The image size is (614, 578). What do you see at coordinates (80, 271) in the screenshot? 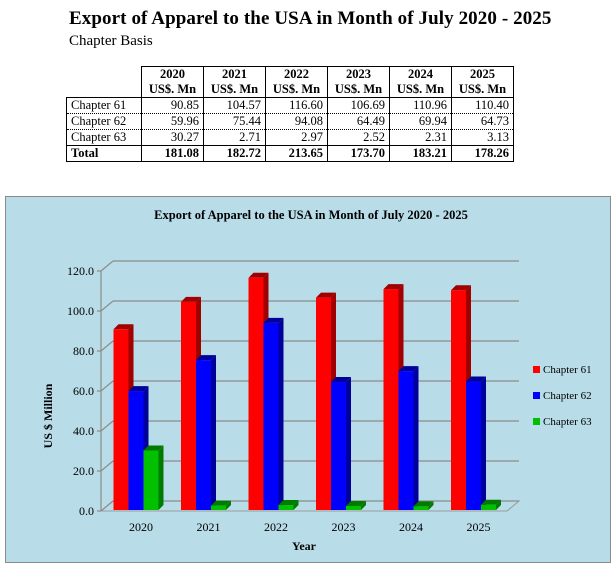
I see `y-tick-label: 120.0` at bounding box center [80, 271].